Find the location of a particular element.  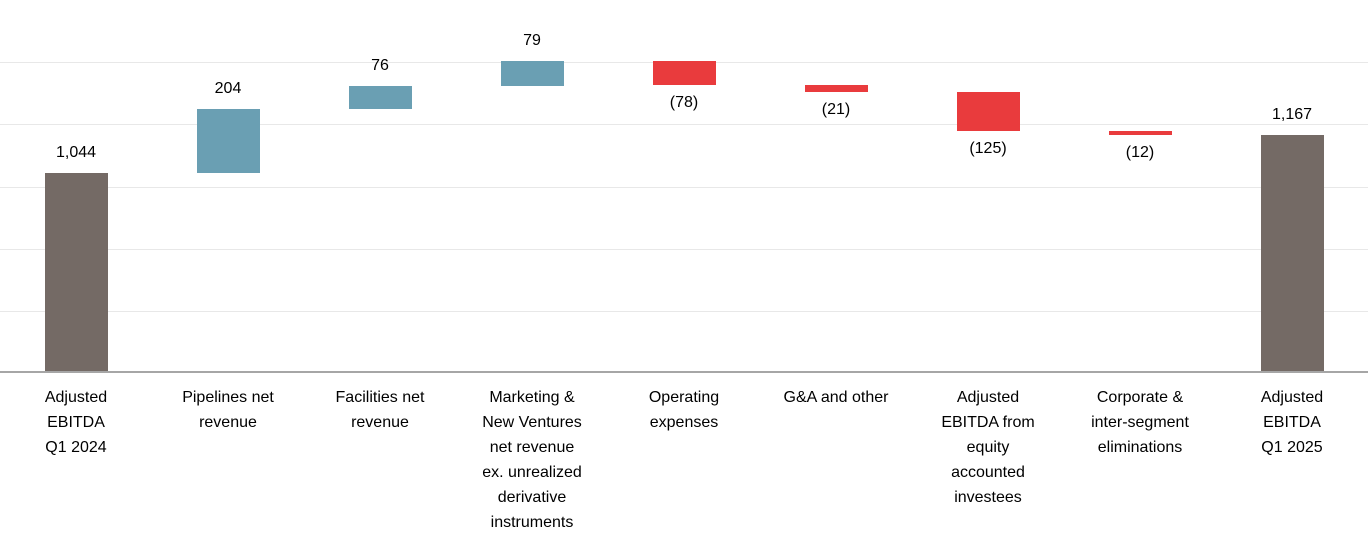

category-label-1: Adjusted EBITDA Q1 2024 is located at coordinates (76, 422).